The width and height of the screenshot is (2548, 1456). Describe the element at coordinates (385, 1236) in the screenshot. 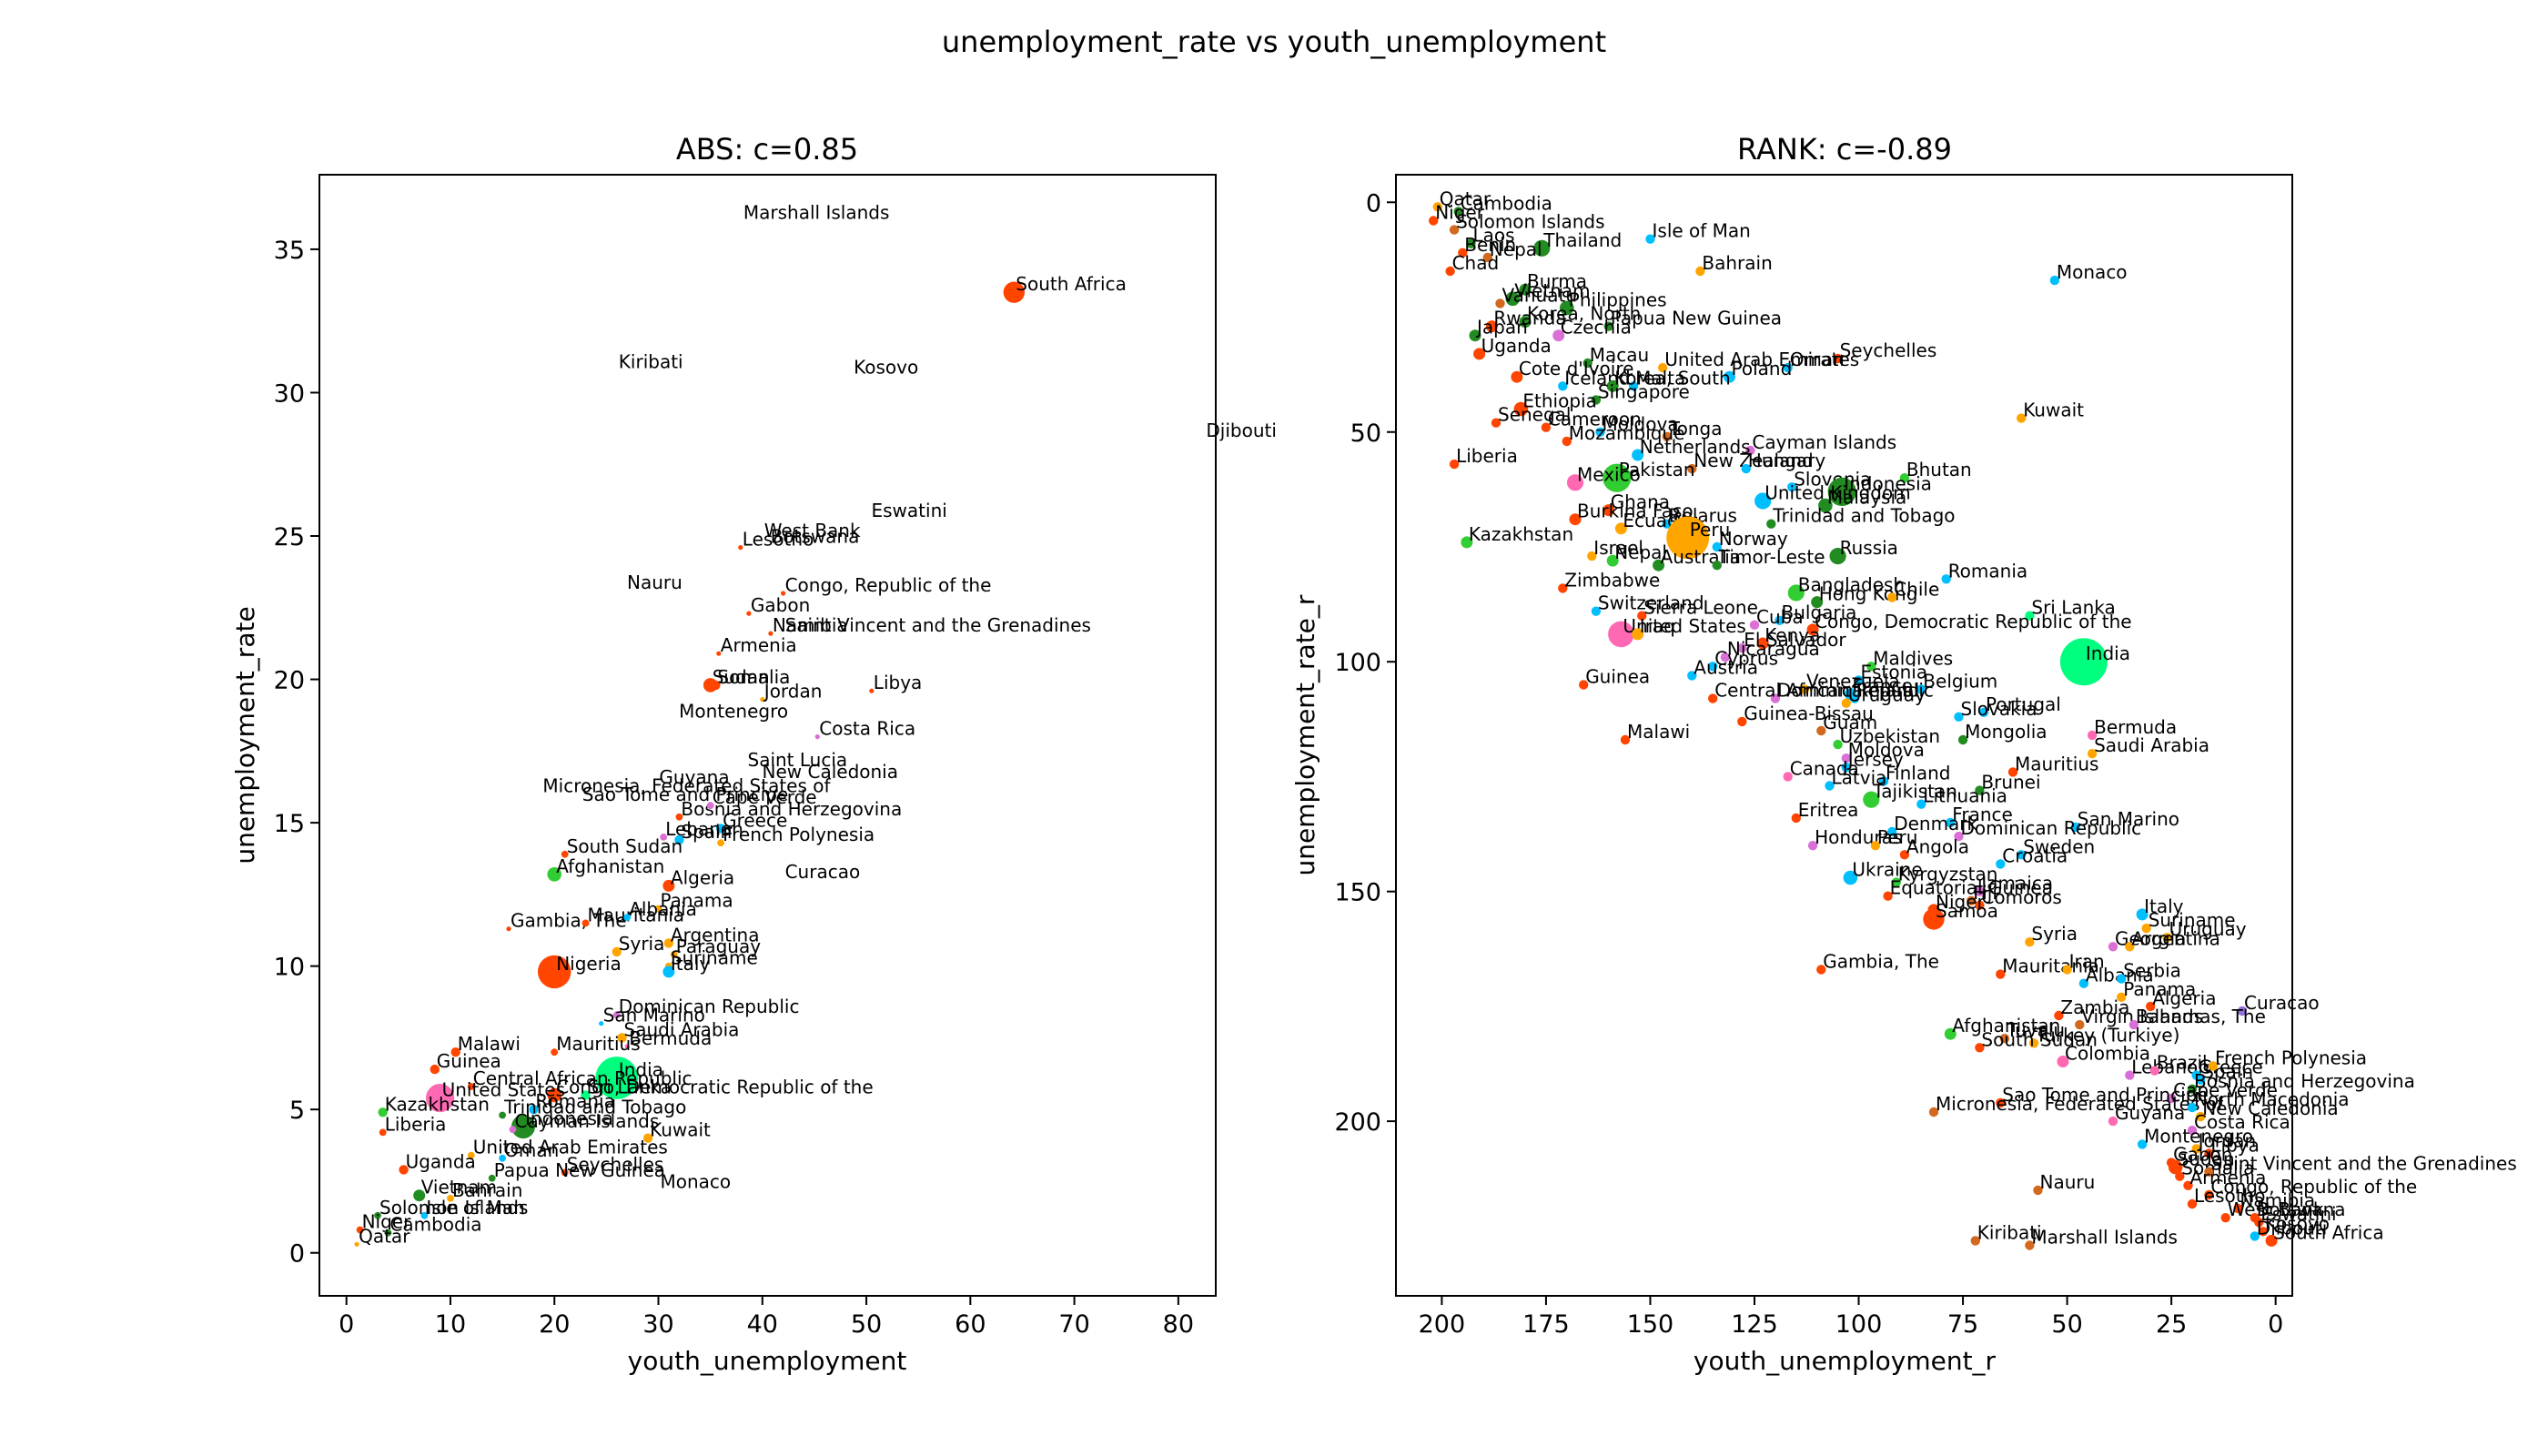

I see `abs-point-label: Qatar` at that location.